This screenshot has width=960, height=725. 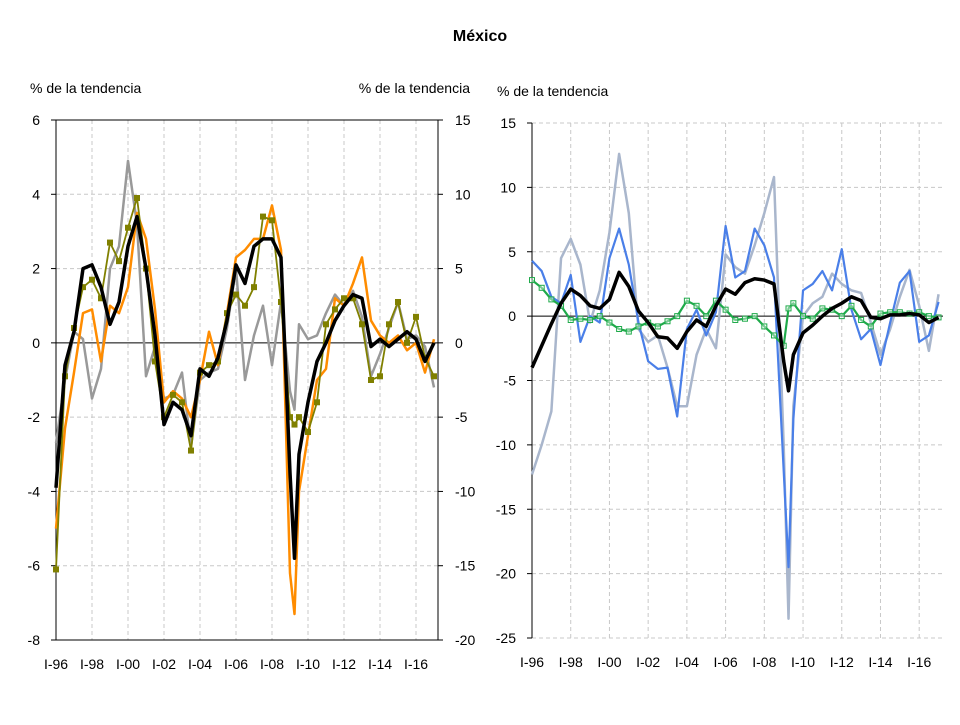 I want to click on y-tick-label-right: -10, so click(x=465, y=491).